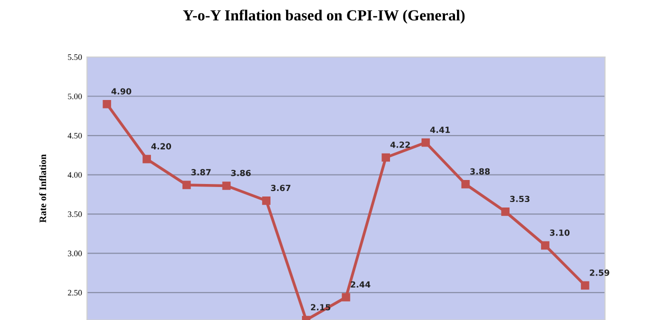 The height and width of the screenshot is (320, 648). What do you see at coordinates (520, 199) in the screenshot?
I see `data-label: 3.53` at bounding box center [520, 199].